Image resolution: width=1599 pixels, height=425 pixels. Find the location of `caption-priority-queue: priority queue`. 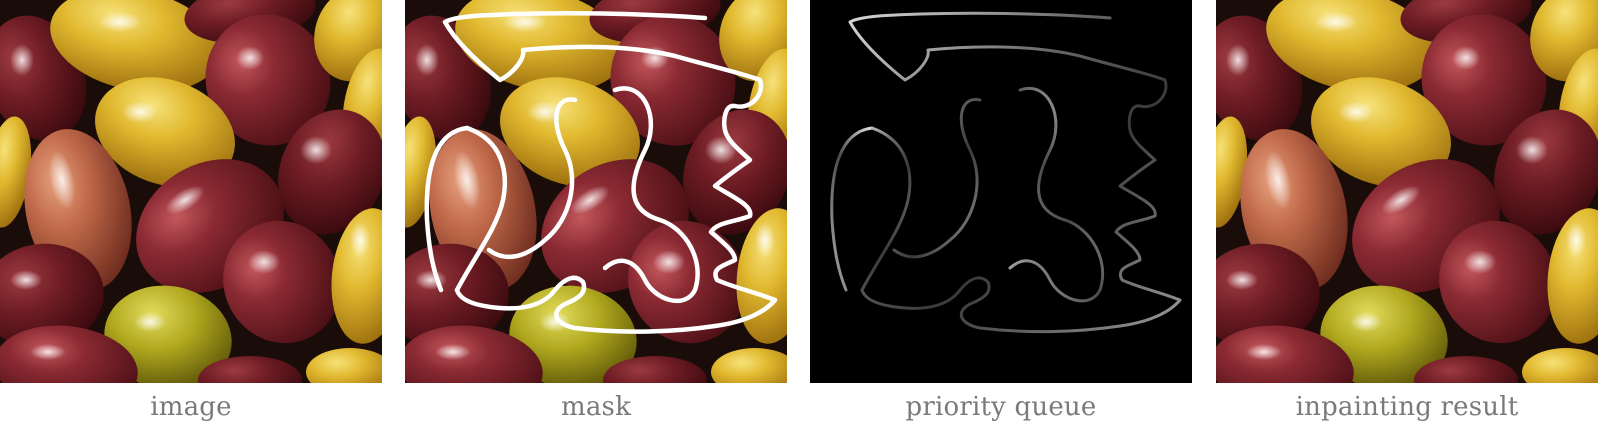

caption-priority-queue: priority queue is located at coordinates (1001, 407).